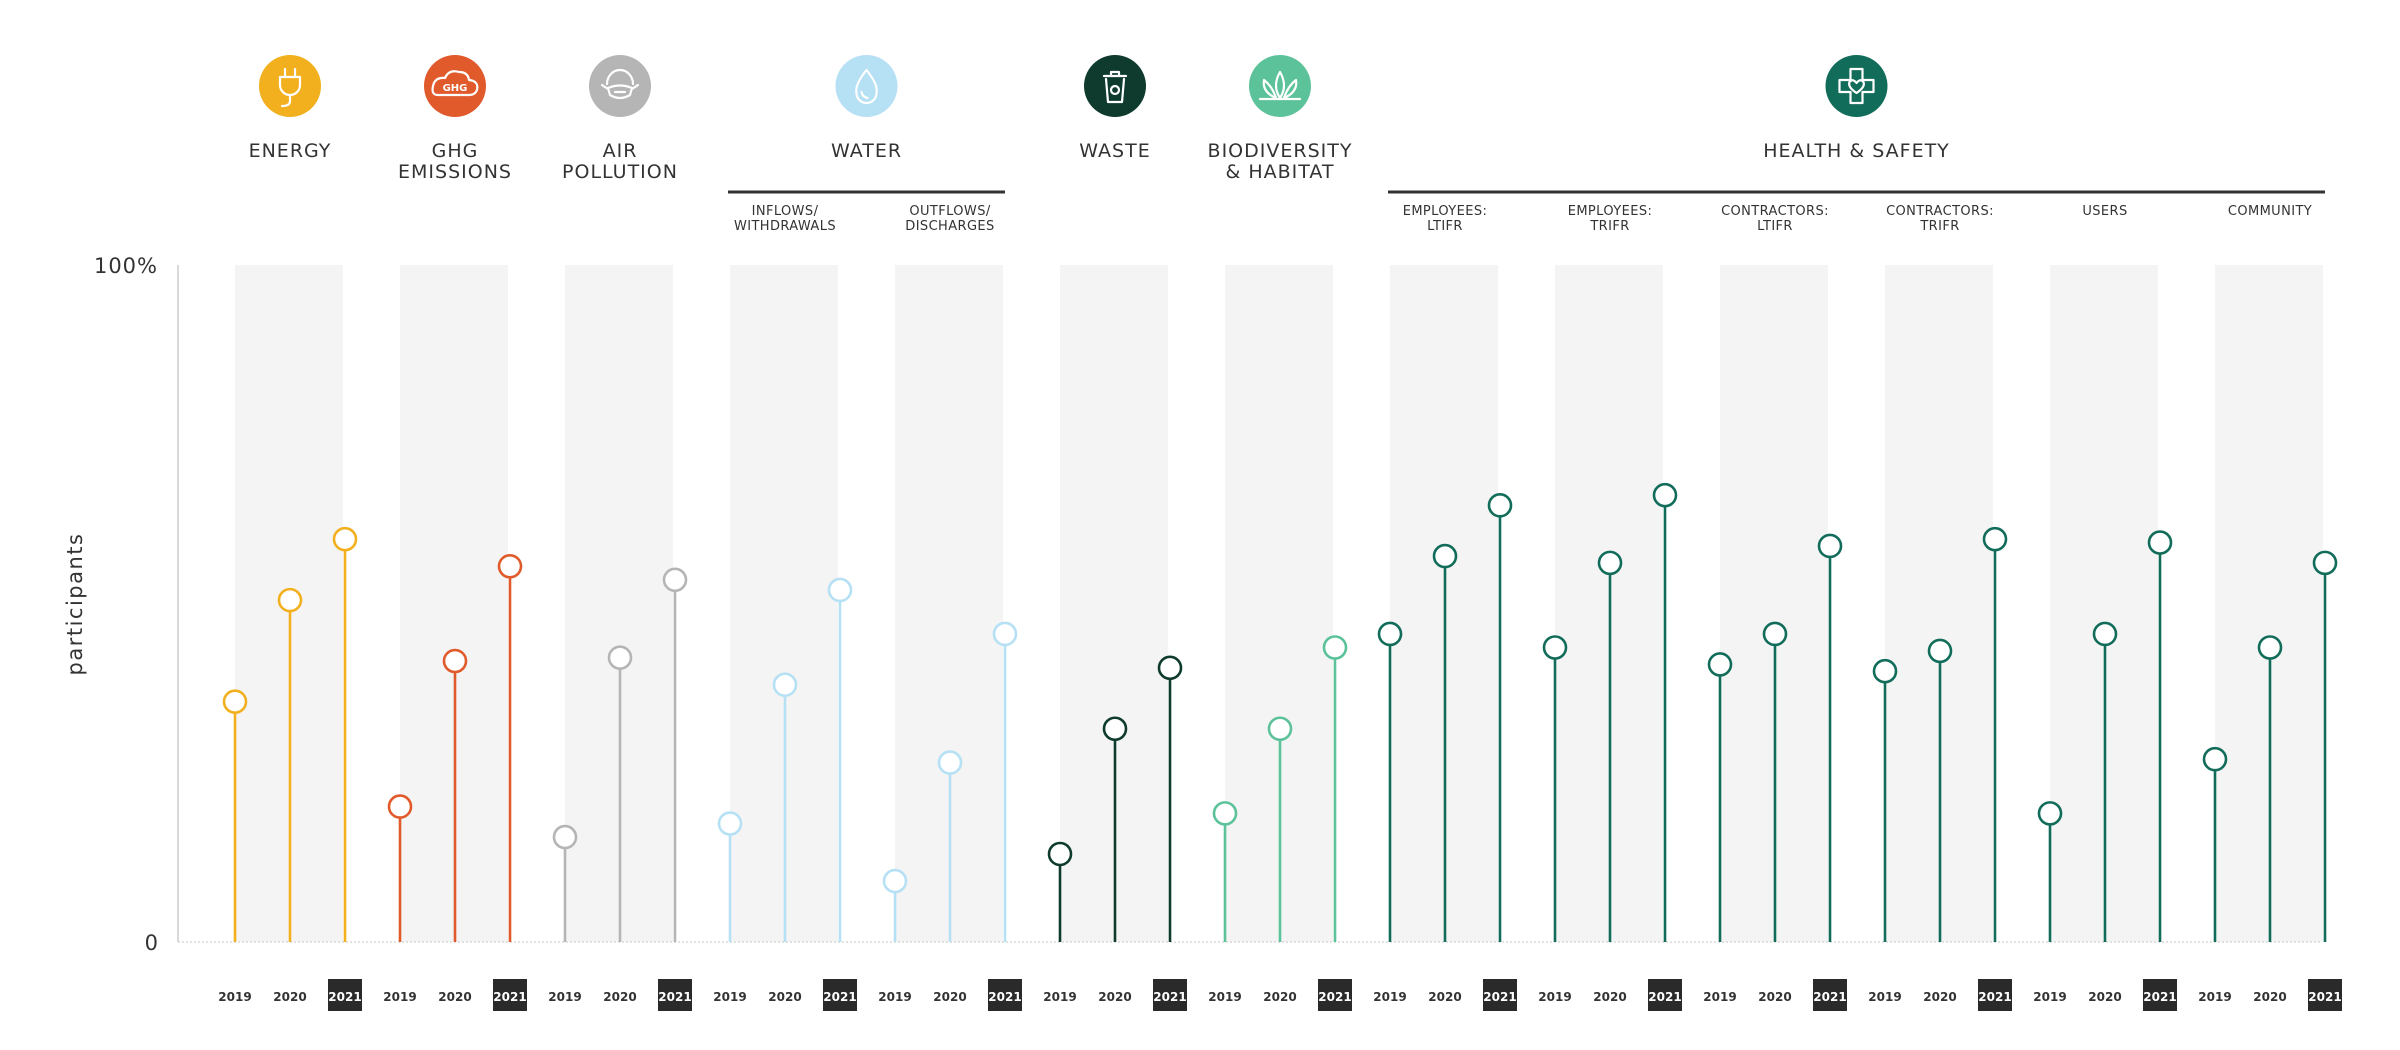  What do you see at coordinates (565, 837) in the screenshot?
I see `point-air-2019` at bounding box center [565, 837].